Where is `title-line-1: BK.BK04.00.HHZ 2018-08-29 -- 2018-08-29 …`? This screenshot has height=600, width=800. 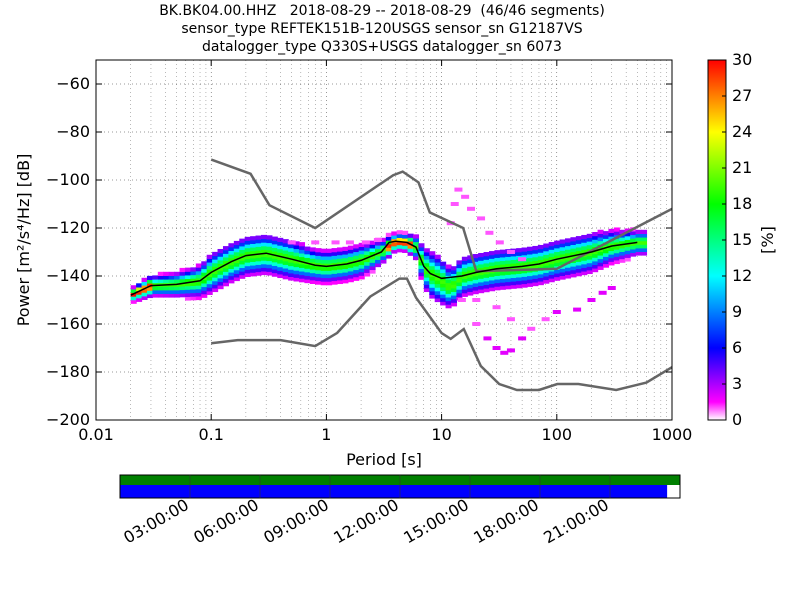
title-line-1: BK.BK04.00.HHZ 2018-08-29 -- 2018-08-29 … is located at coordinates (382, 11).